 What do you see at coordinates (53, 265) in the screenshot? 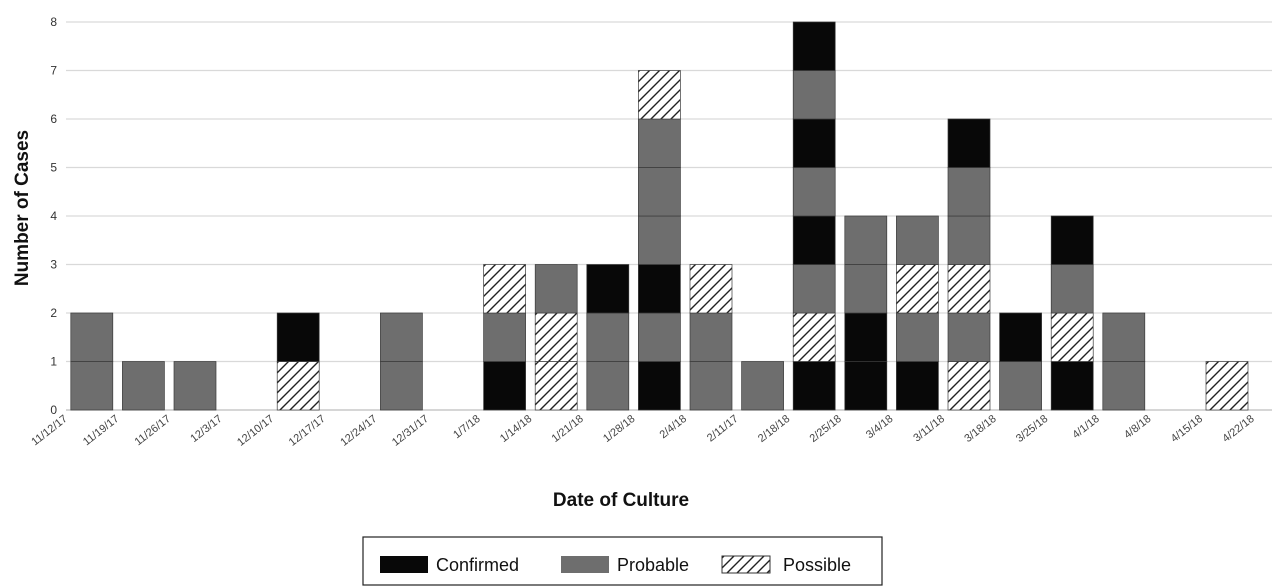
I see `y-tick-label: 3` at bounding box center [53, 265].